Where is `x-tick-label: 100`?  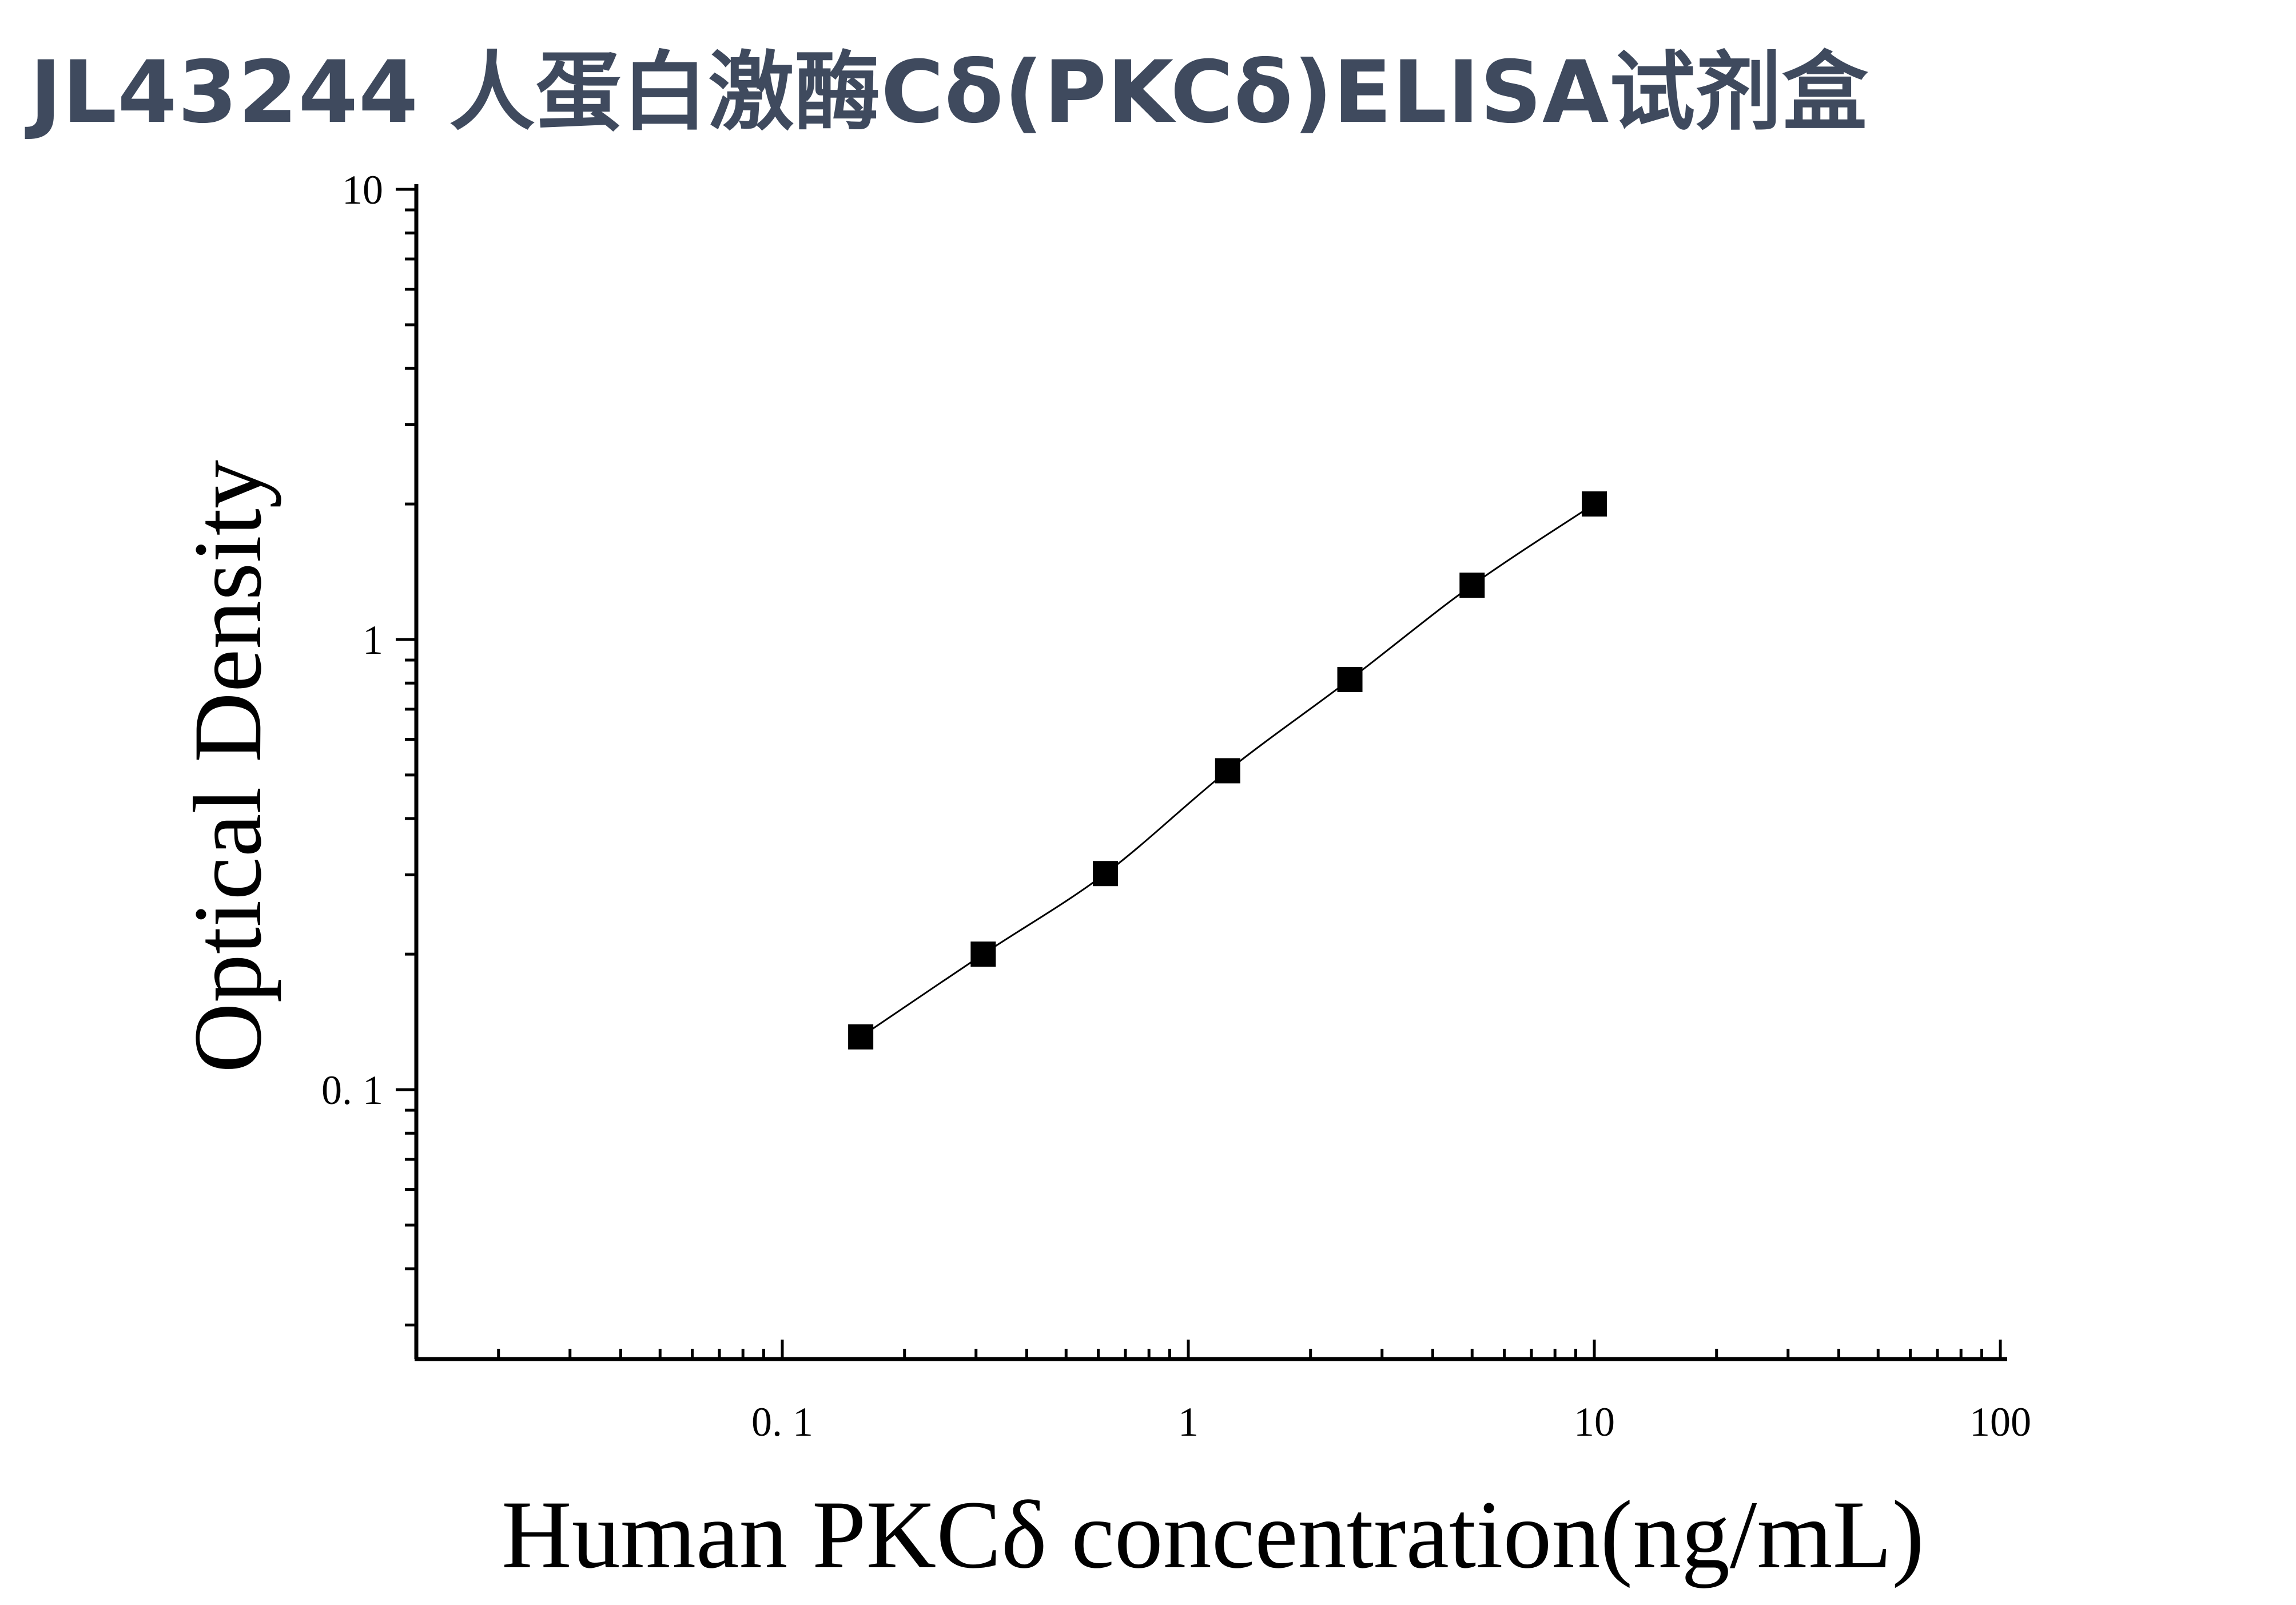 x-tick-label: 100 is located at coordinates (2000, 1422).